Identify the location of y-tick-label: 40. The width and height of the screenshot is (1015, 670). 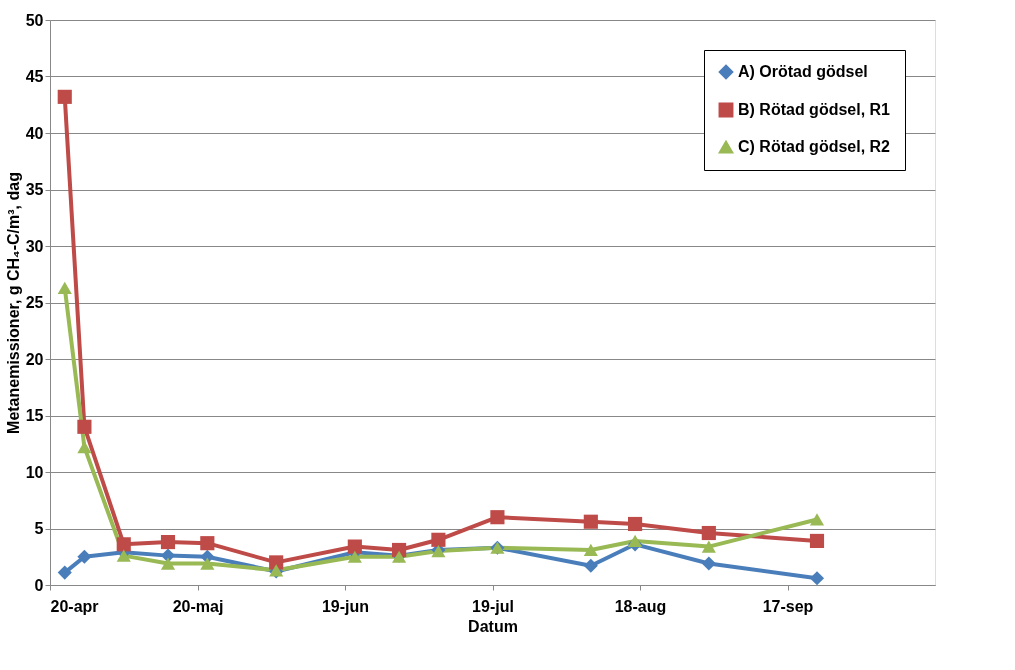
(34, 133).